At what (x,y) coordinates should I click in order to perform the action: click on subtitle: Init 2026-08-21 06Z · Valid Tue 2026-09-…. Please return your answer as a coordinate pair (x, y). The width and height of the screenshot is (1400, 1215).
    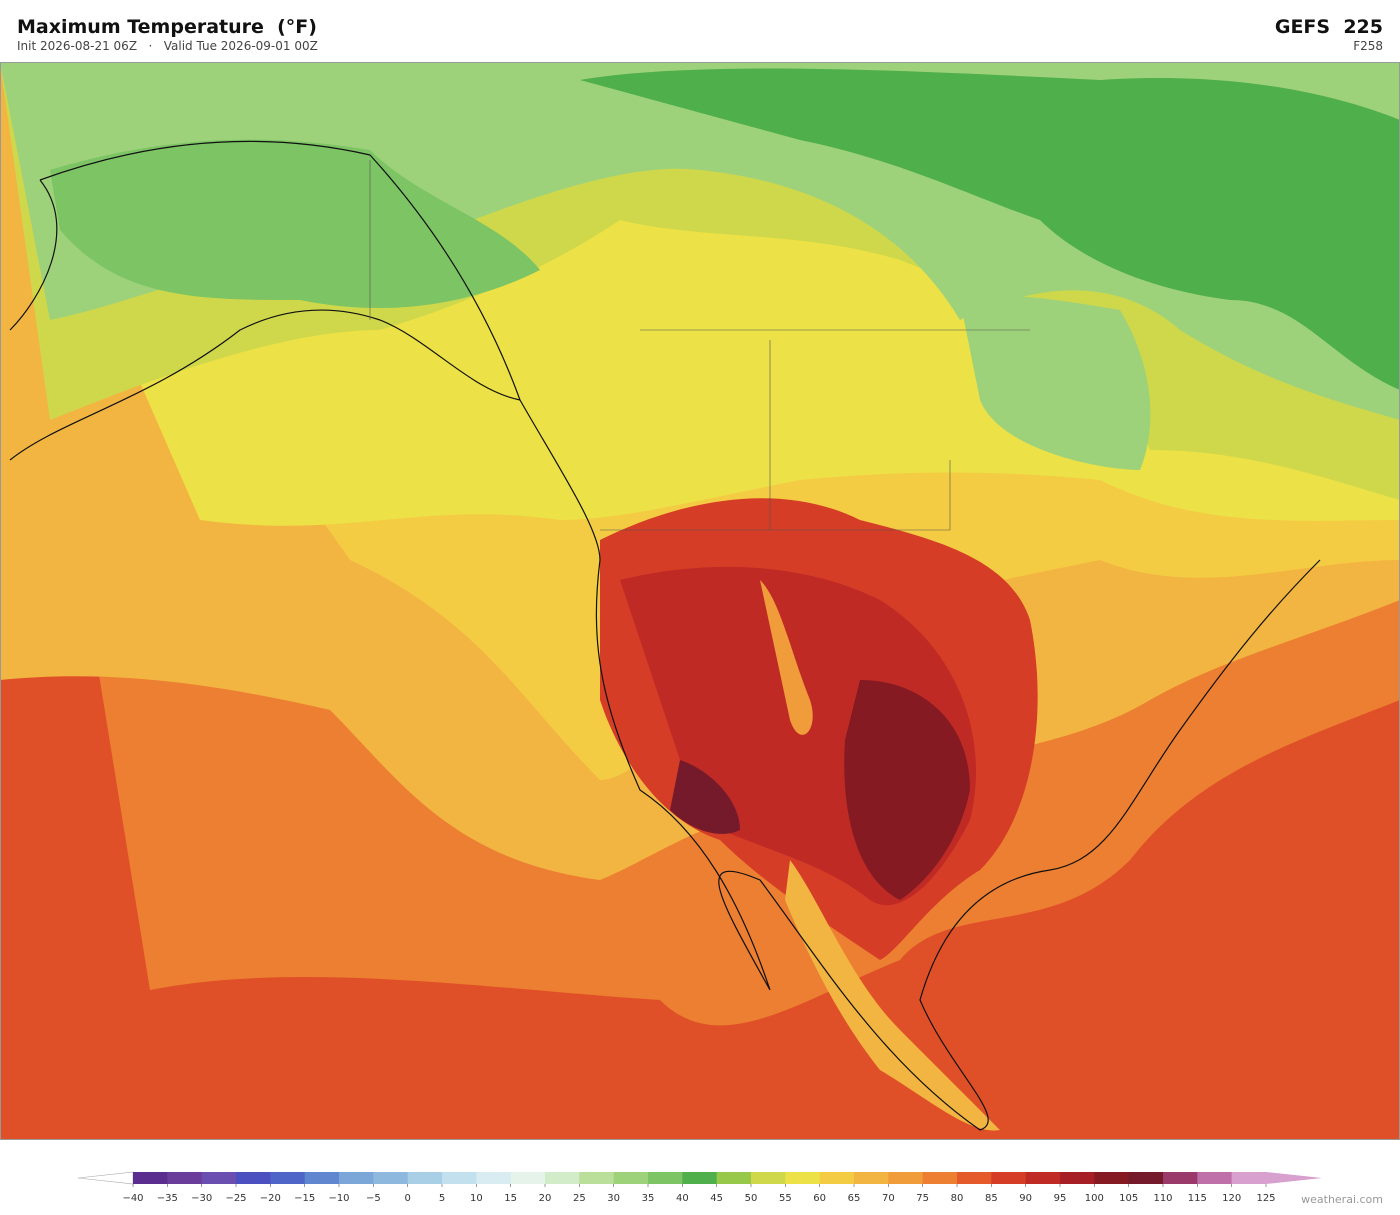
    Looking at the image, I should click on (167, 46).